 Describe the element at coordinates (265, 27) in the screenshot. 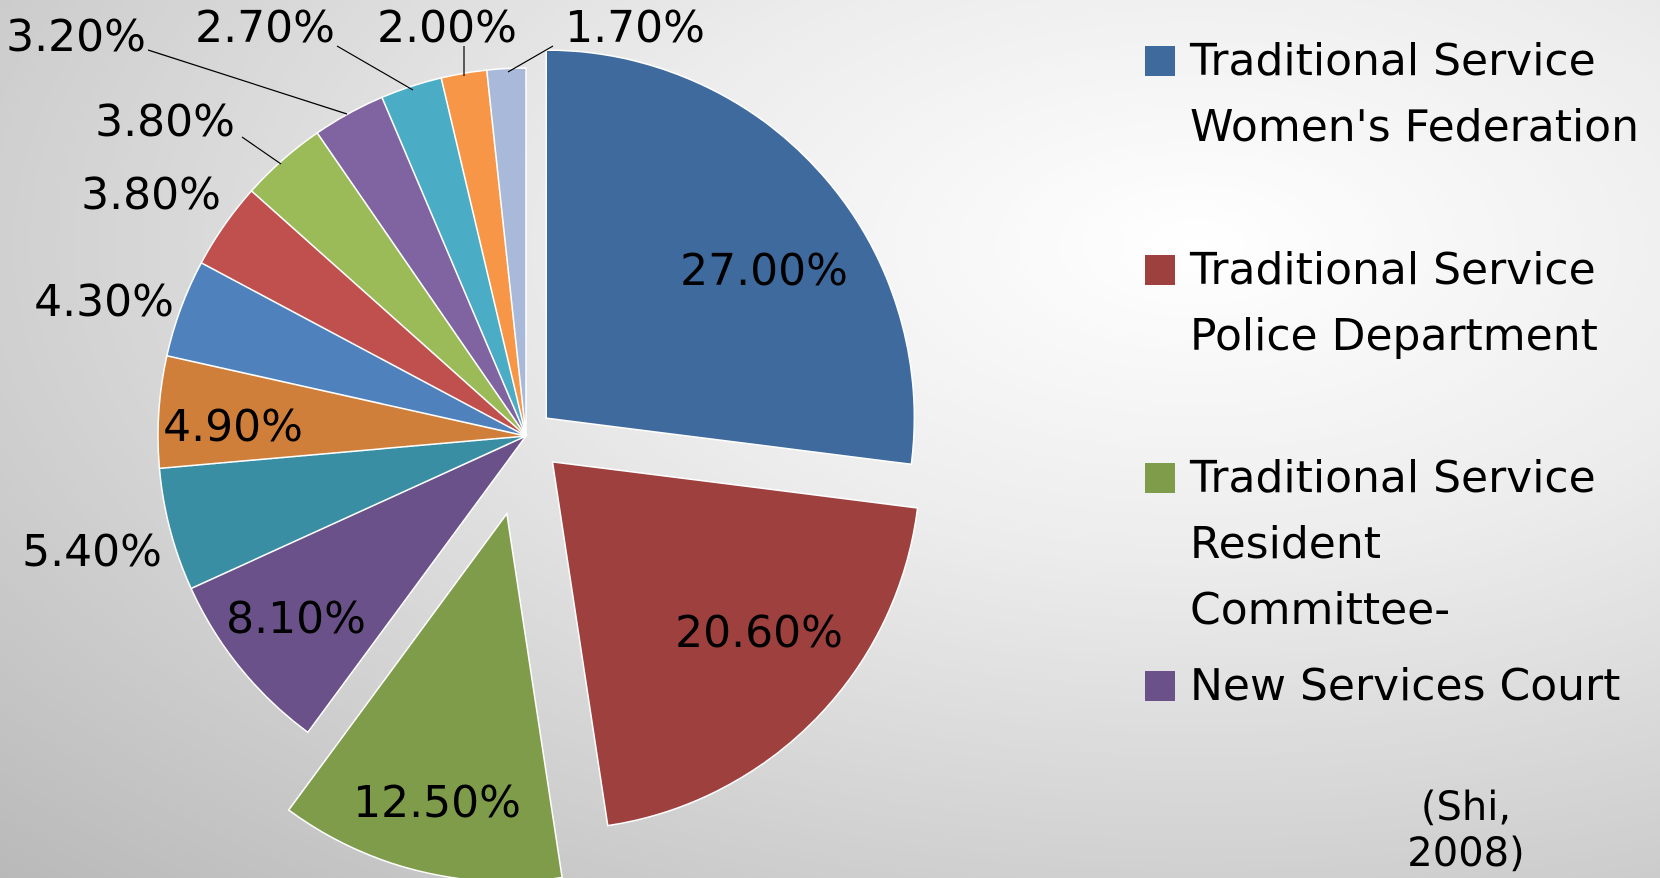

I see `data-label: 2.70%` at that location.